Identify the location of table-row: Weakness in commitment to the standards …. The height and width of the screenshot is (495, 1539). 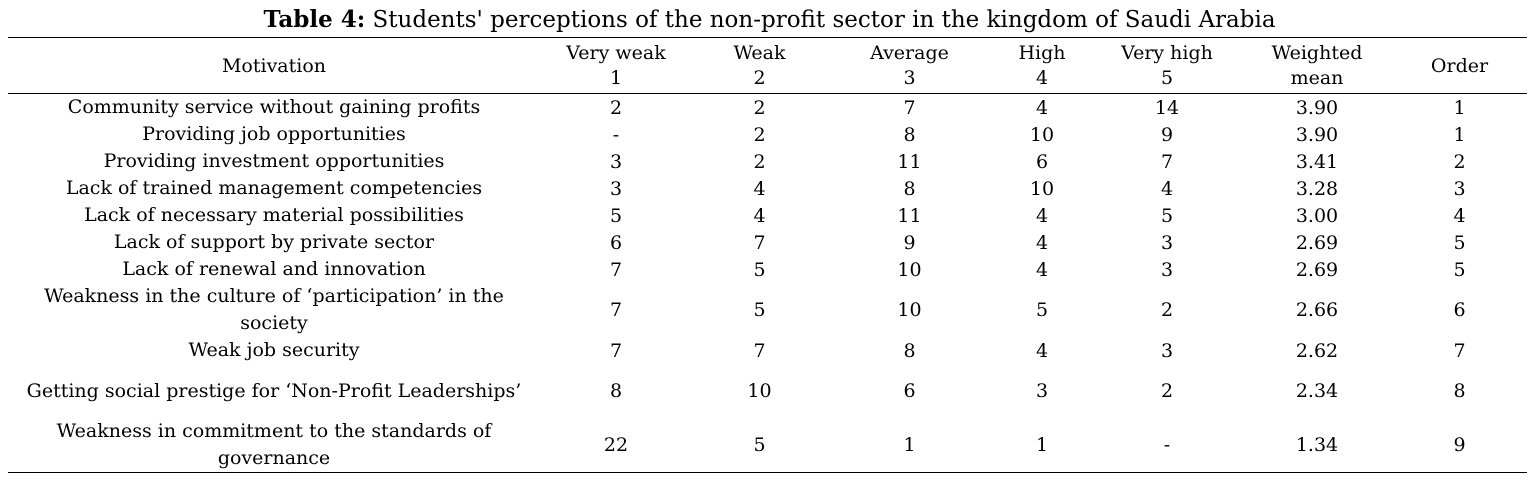
(767, 445).